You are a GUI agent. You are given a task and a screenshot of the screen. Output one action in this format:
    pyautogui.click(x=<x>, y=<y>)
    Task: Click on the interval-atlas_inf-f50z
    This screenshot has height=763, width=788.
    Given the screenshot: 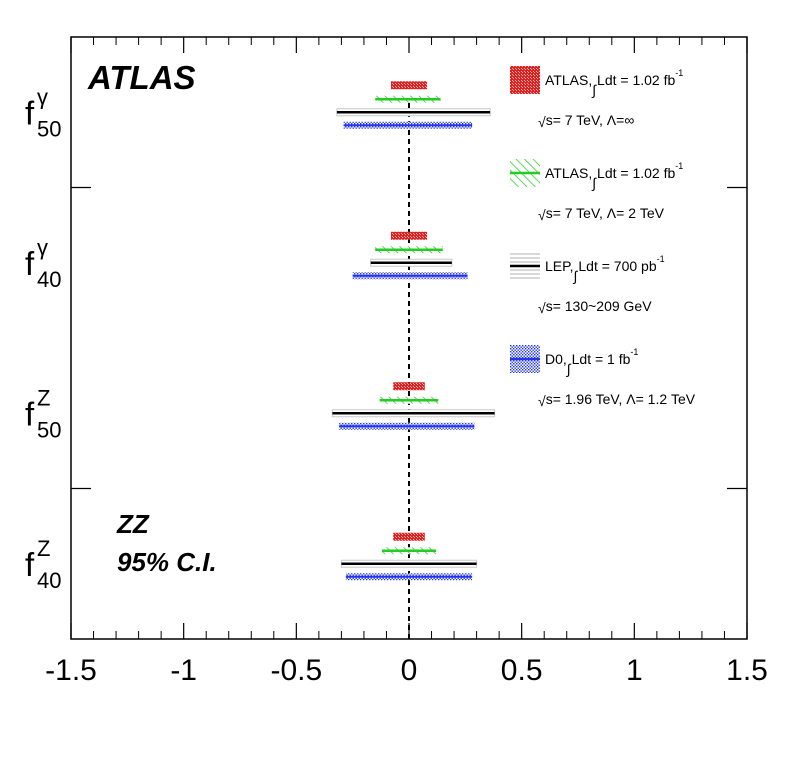 What is the action you would take?
    pyautogui.click(x=409, y=386)
    